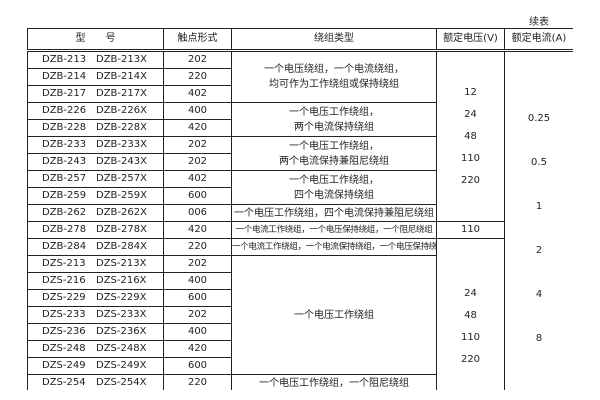 The image size is (600, 400). Describe the element at coordinates (64, 144) in the screenshot. I see `model-standard: DZB-233` at that location.